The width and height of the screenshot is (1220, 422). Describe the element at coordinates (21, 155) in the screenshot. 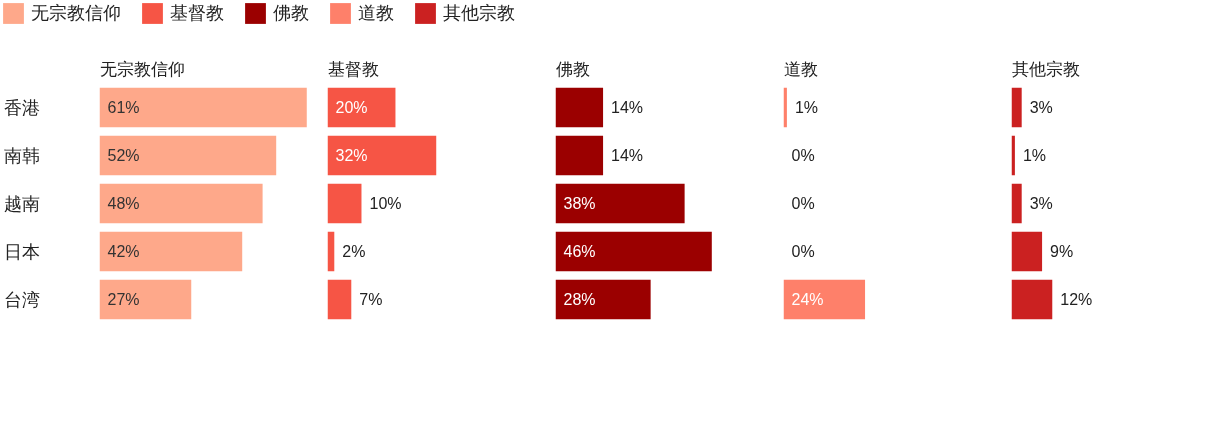

I see `y-tick-label: 南韩` at that location.